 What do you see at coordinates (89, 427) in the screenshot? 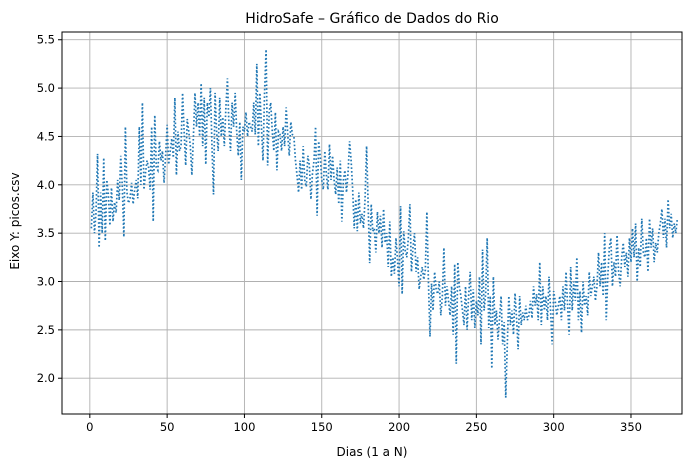
I see `x-tick-label: 0` at bounding box center [89, 427].